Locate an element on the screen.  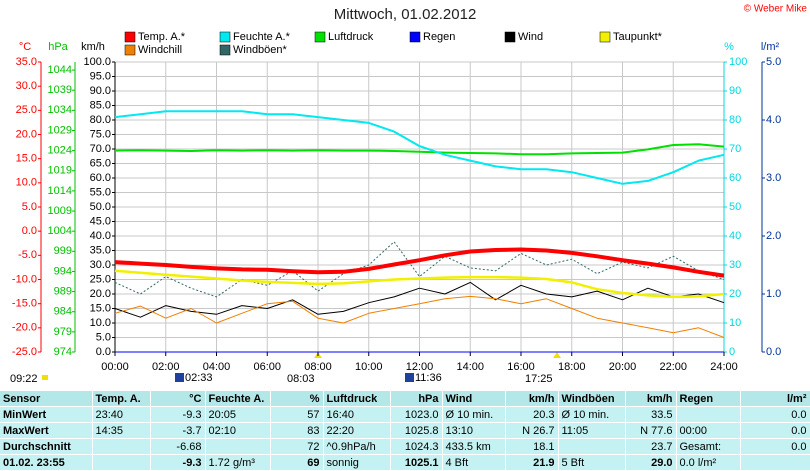
y-tick-label: 4.0 is located at coordinates (773, 120).